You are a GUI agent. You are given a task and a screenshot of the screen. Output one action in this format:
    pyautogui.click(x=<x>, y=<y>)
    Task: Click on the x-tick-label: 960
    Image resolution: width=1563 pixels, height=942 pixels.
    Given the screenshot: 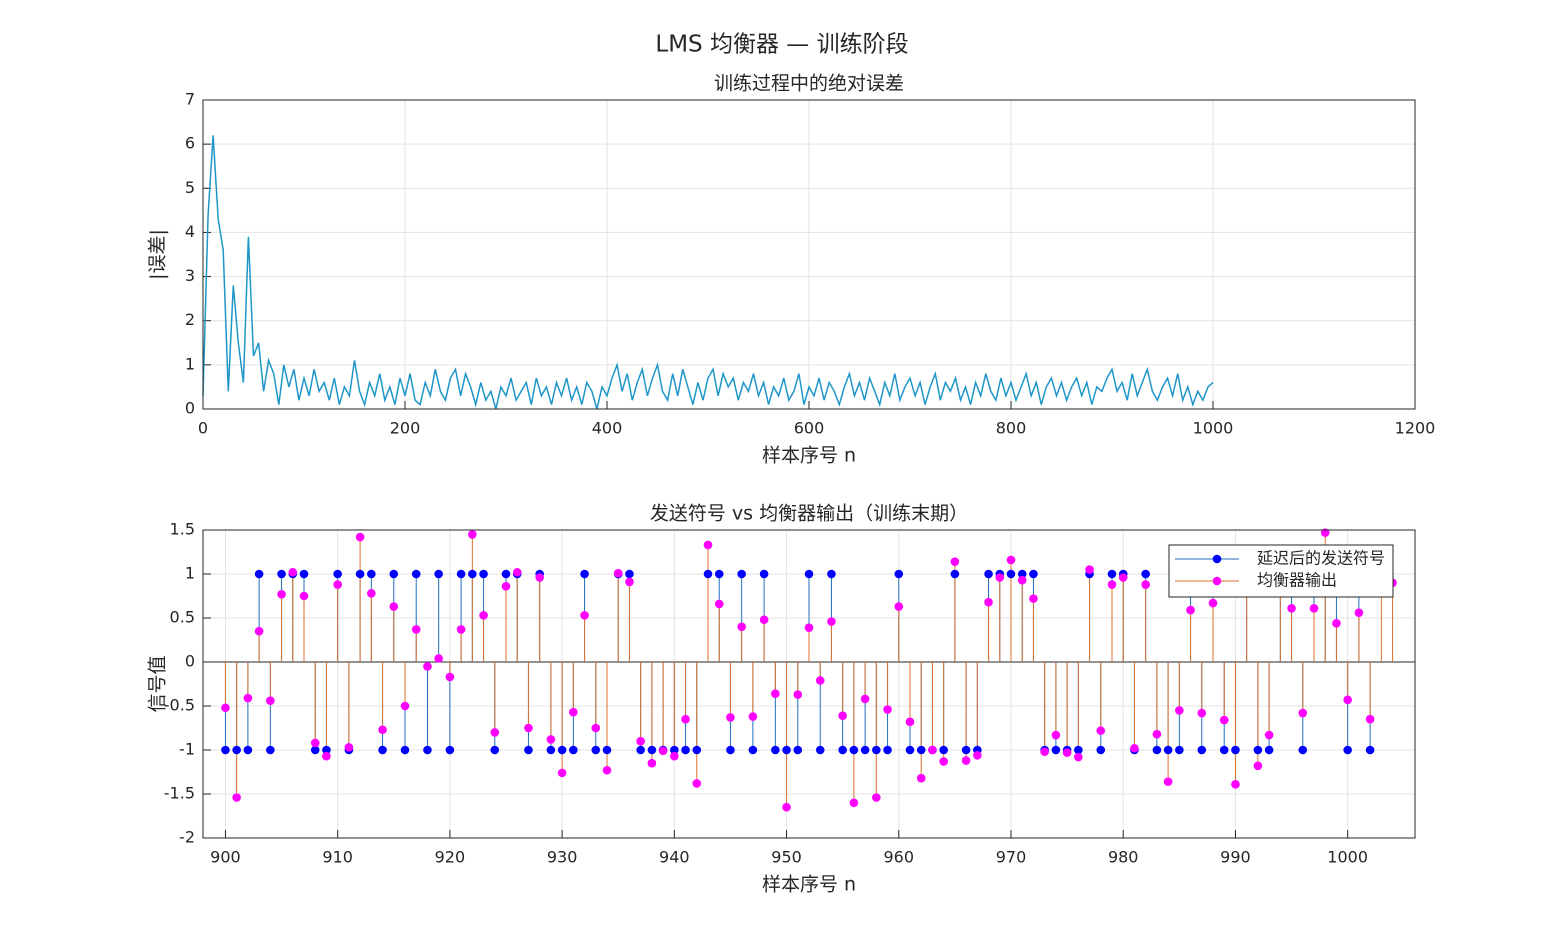 What is the action you would take?
    pyautogui.click(x=899, y=857)
    